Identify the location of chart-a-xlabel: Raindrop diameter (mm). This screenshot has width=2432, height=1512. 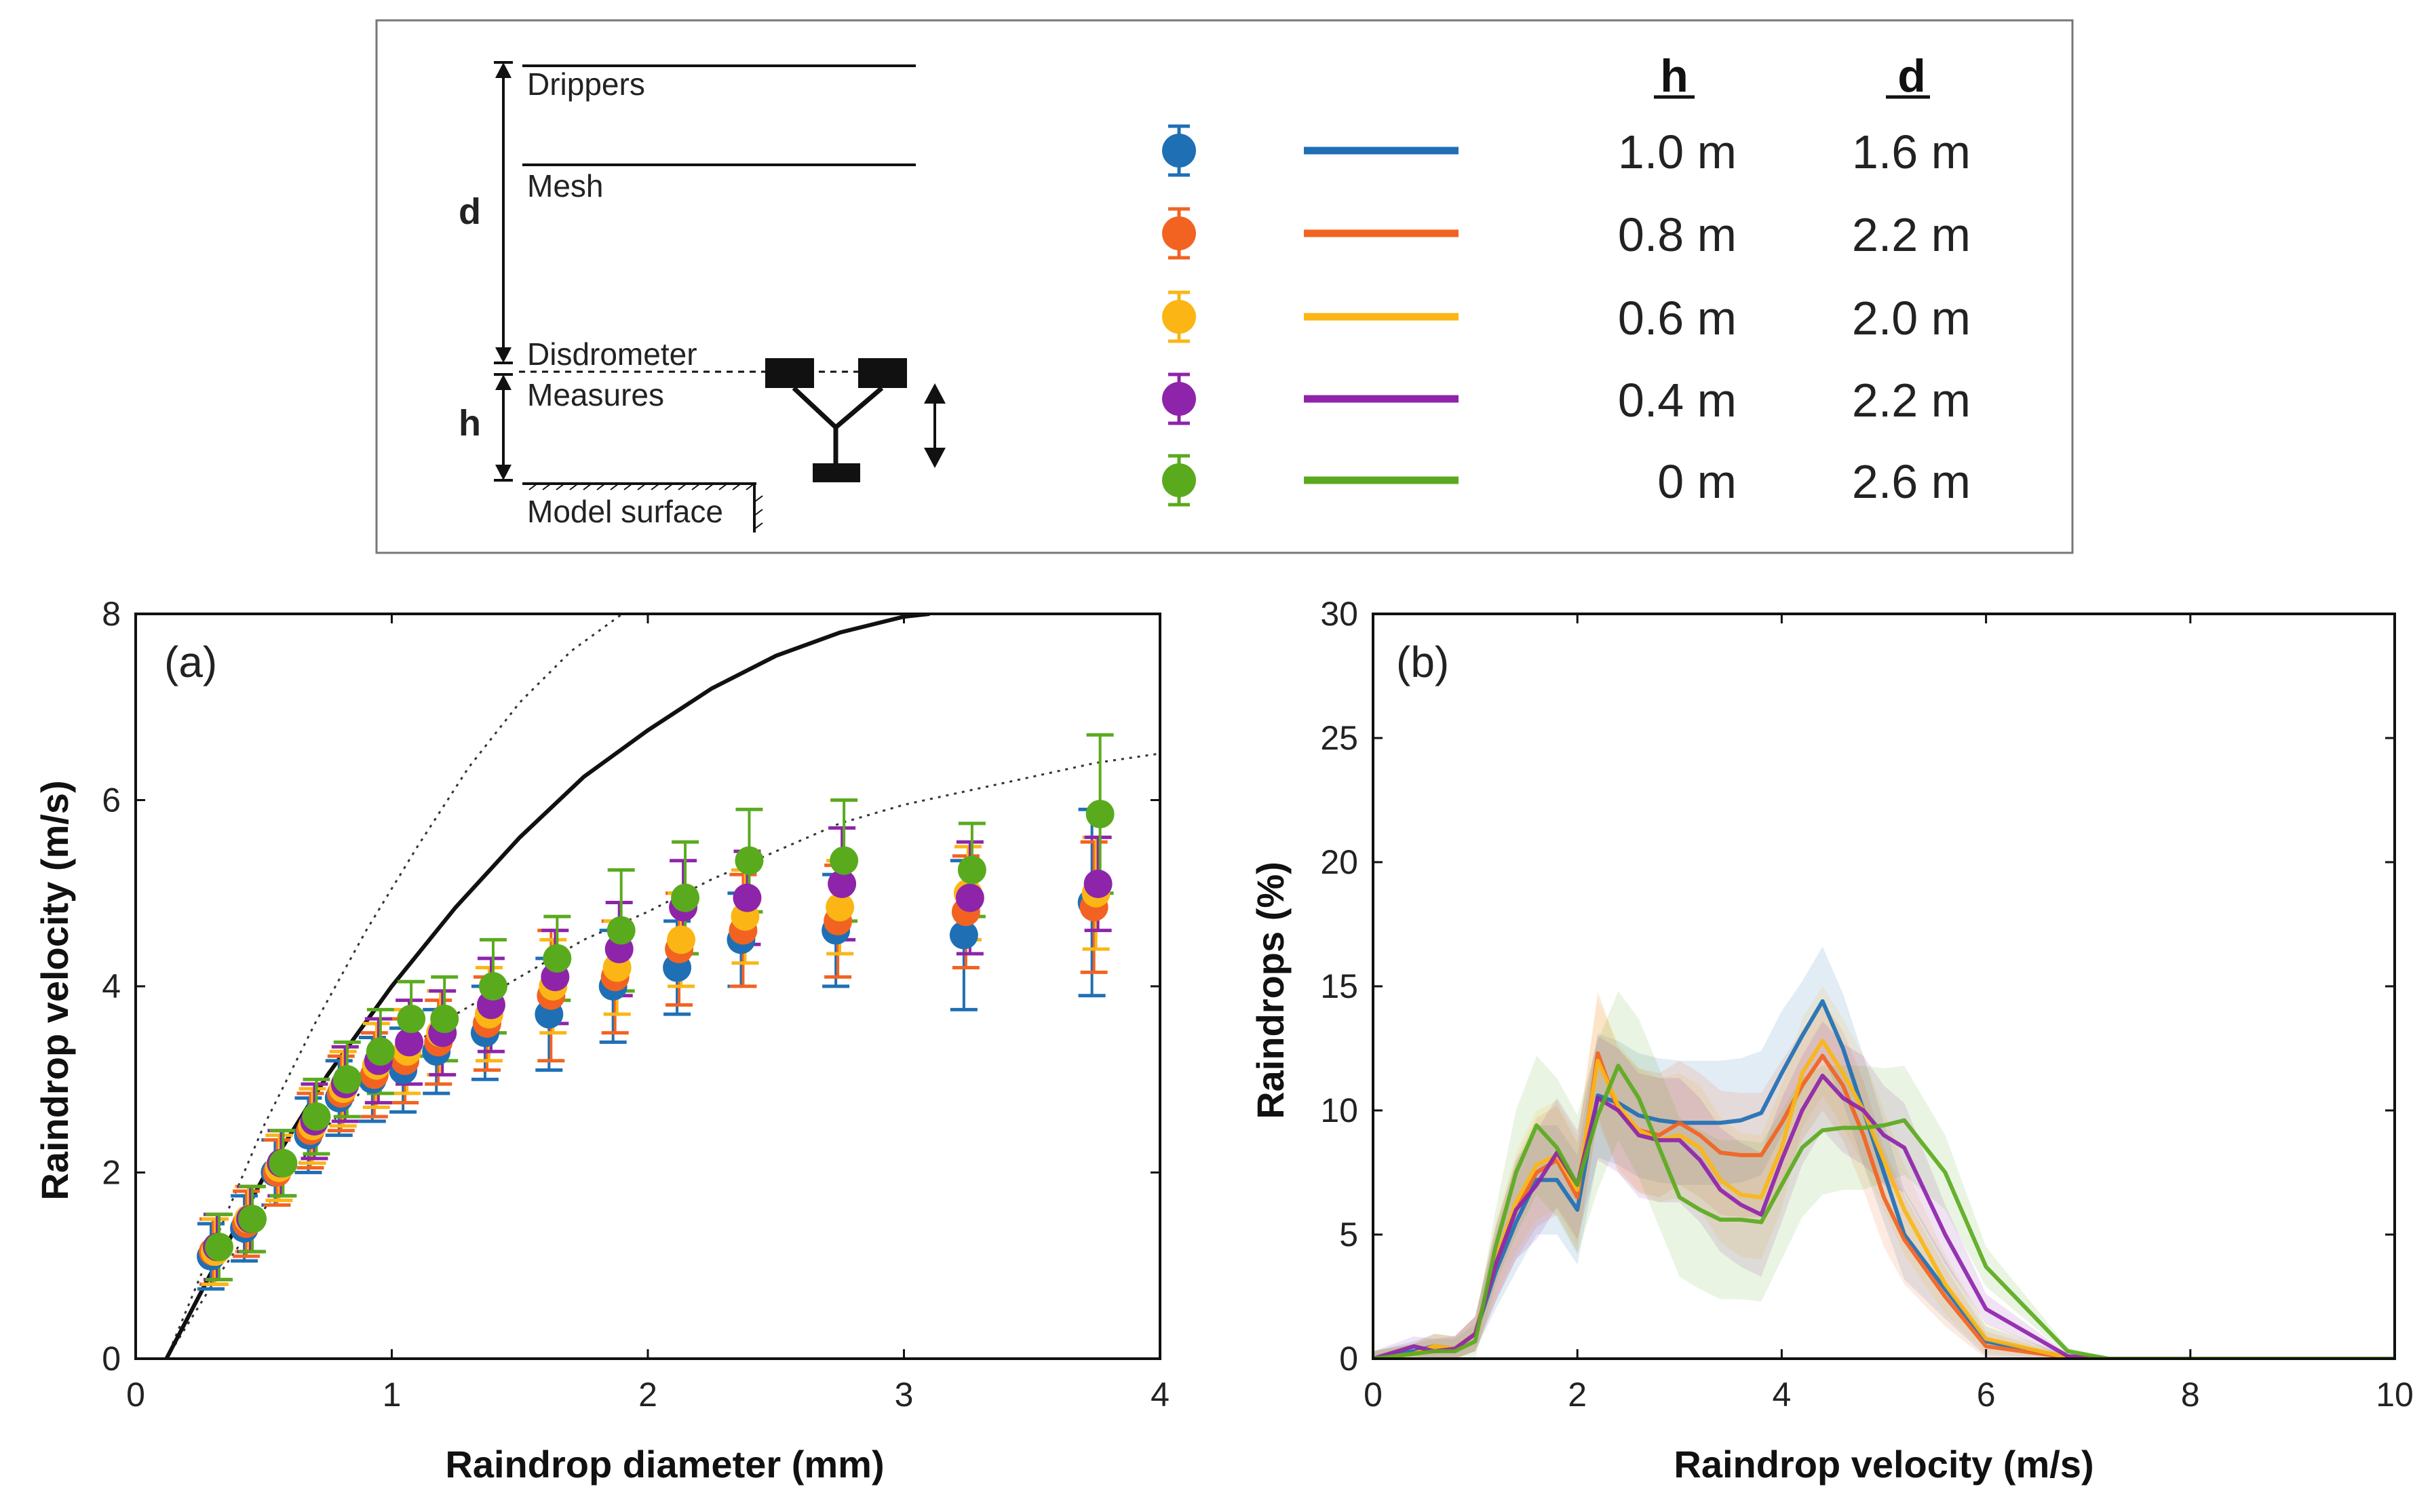
(664, 1465).